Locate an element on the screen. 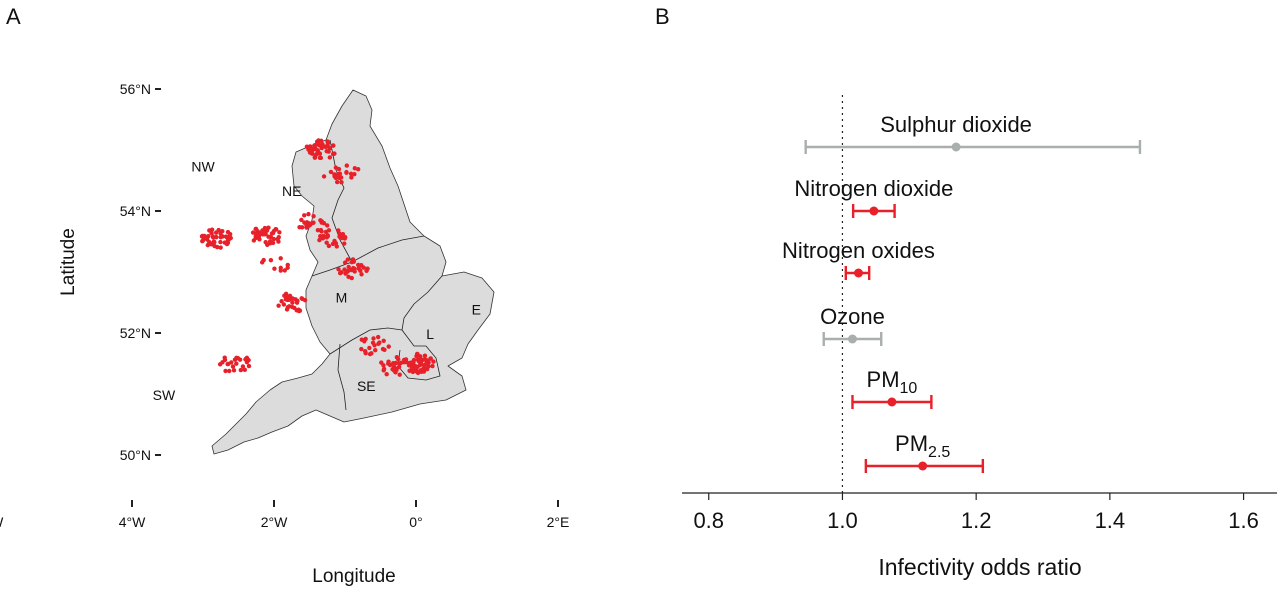  map-latitude-axis: 50°N 52°N 54°N 56°N is located at coordinates (140, 272).